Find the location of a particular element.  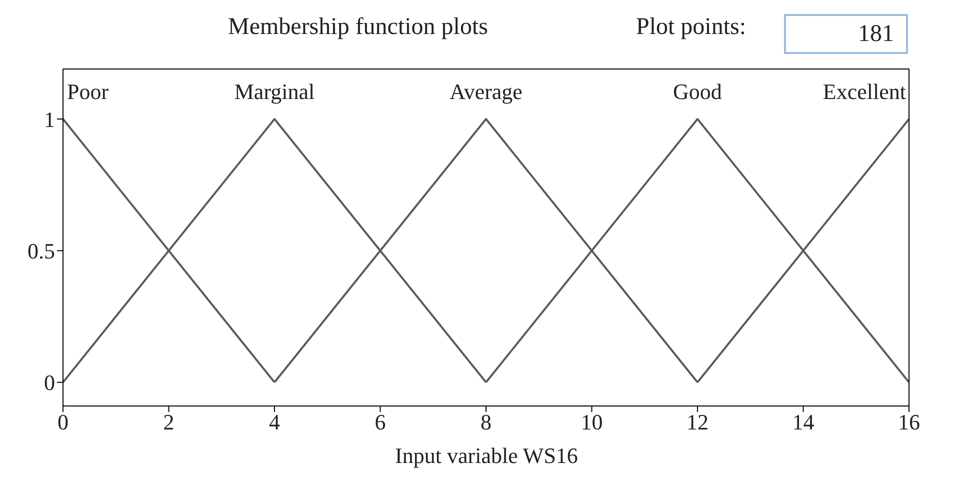

x-tick-label: 6 is located at coordinates (380, 422).